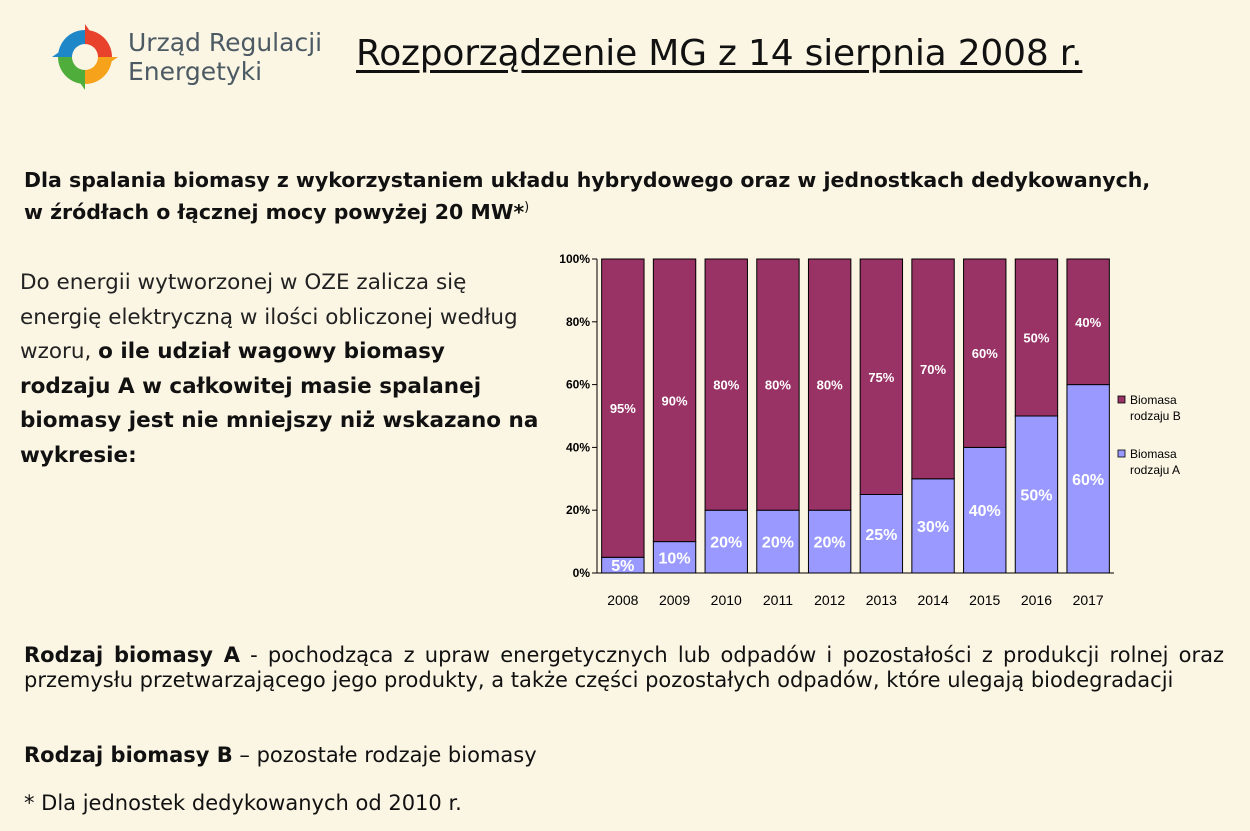 Image resolution: width=1250 pixels, height=831 pixels. What do you see at coordinates (225, 42) in the screenshot?
I see `logo-line1: Urząd Regulacji` at bounding box center [225, 42].